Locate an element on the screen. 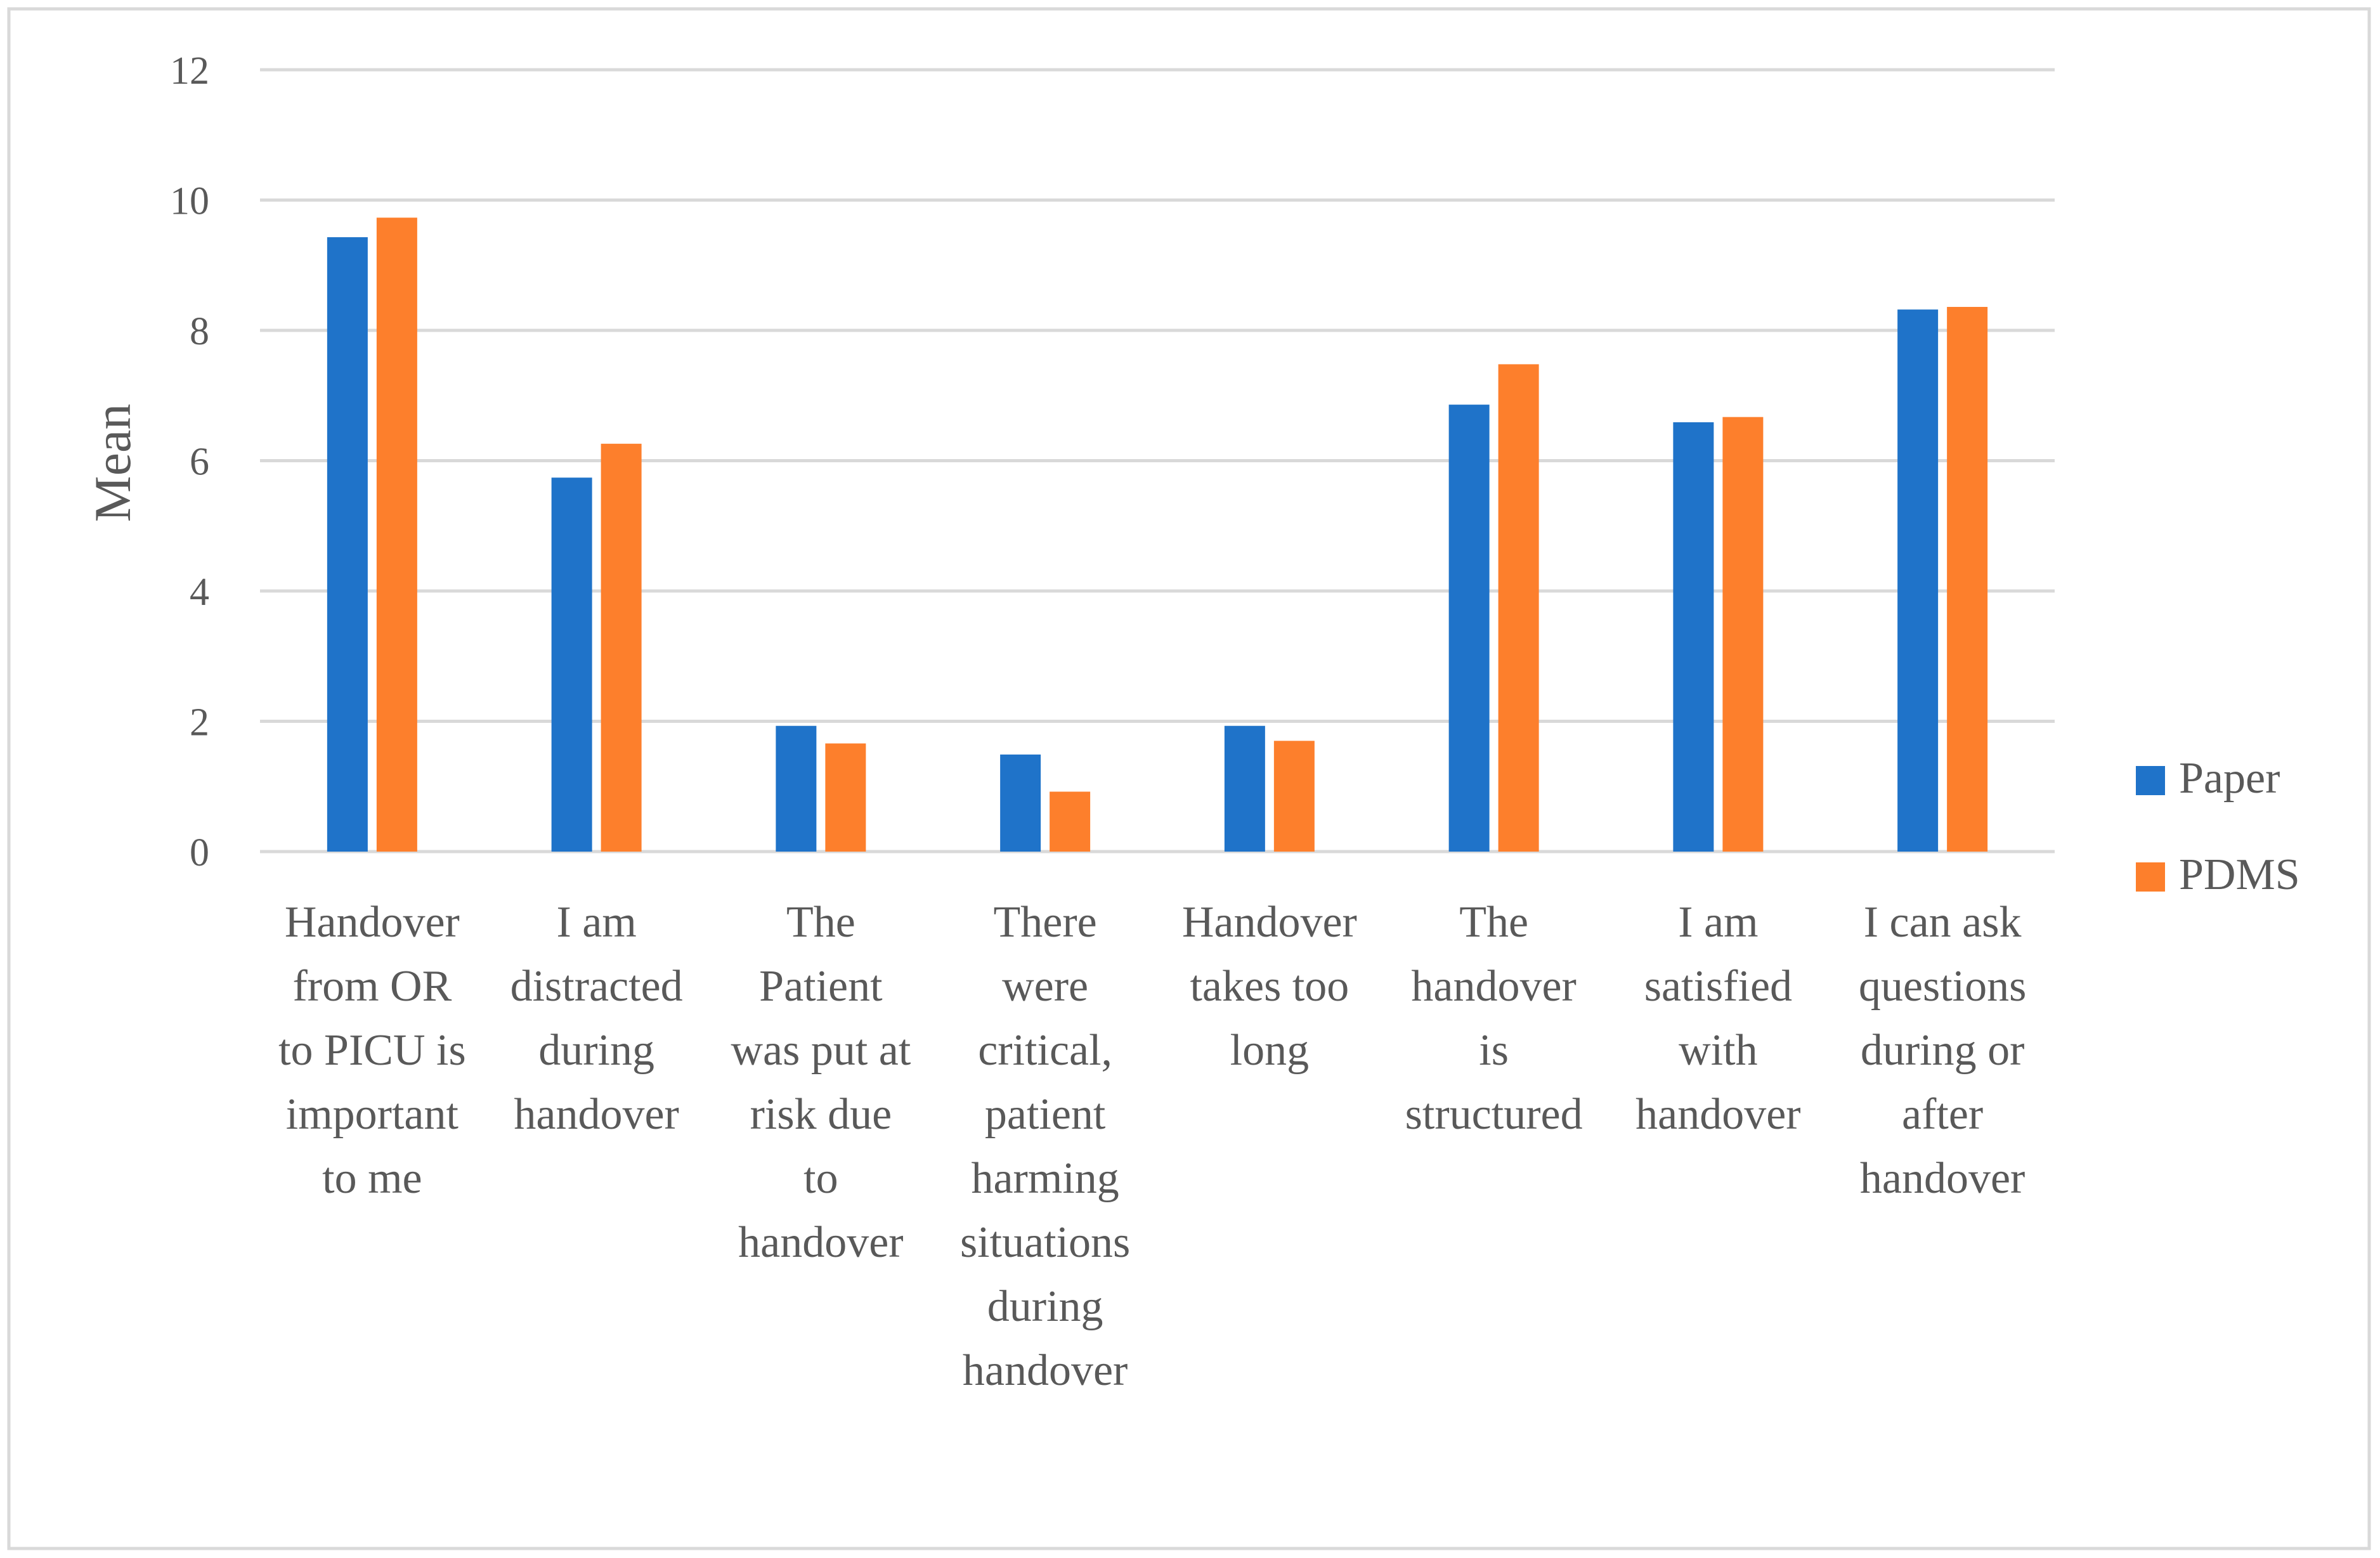 This screenshot has width=2380, height=1558. x-category-label-line: harming is located at coordinates (1045, 1178).